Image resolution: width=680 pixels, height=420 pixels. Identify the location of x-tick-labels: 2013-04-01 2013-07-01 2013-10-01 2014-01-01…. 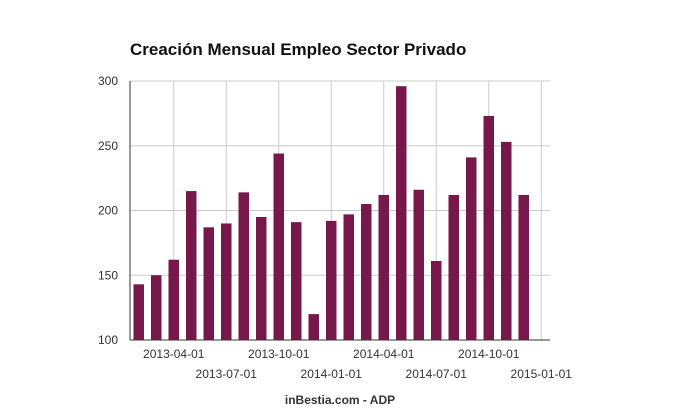
(357, 364).